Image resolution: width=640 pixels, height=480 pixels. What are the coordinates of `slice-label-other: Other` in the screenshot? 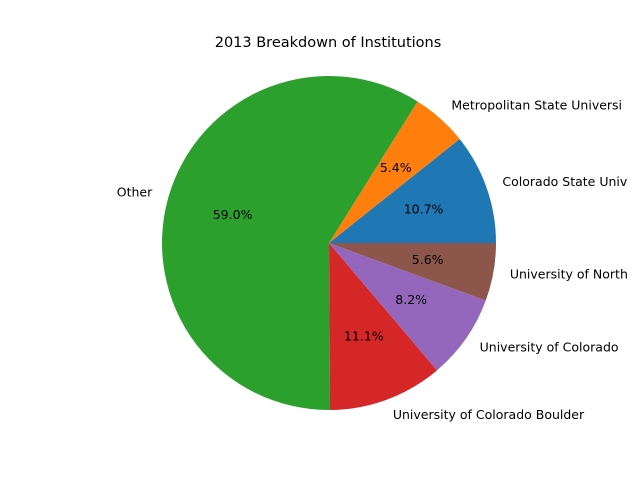 It's located at (135, 191).